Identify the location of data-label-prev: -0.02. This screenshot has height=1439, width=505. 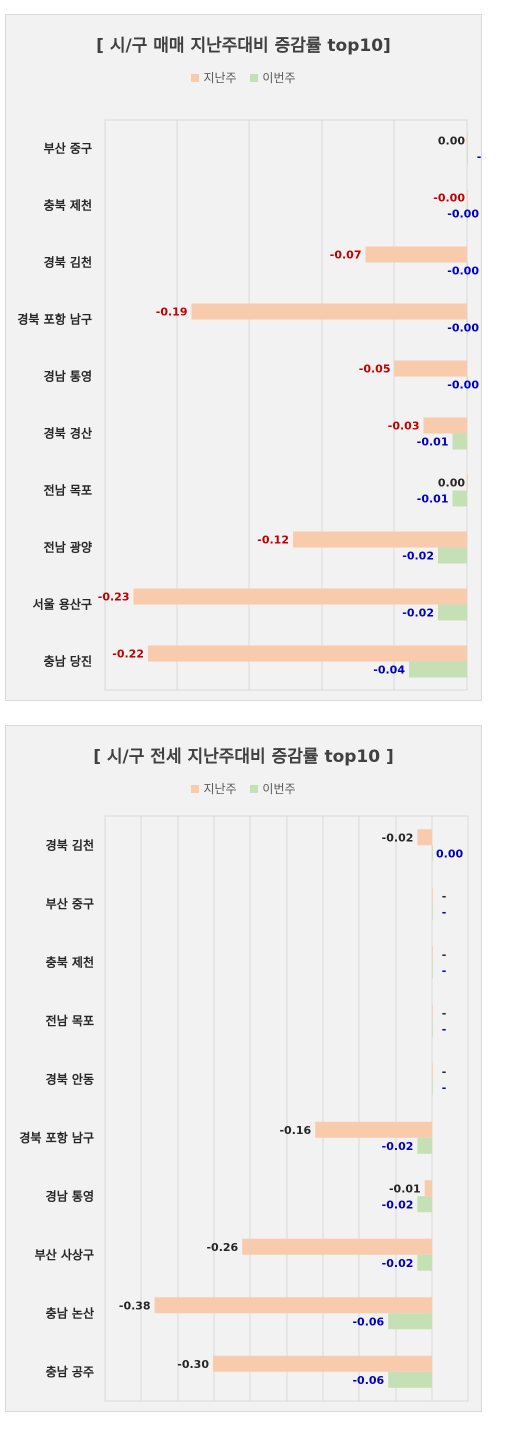
(398, 837).